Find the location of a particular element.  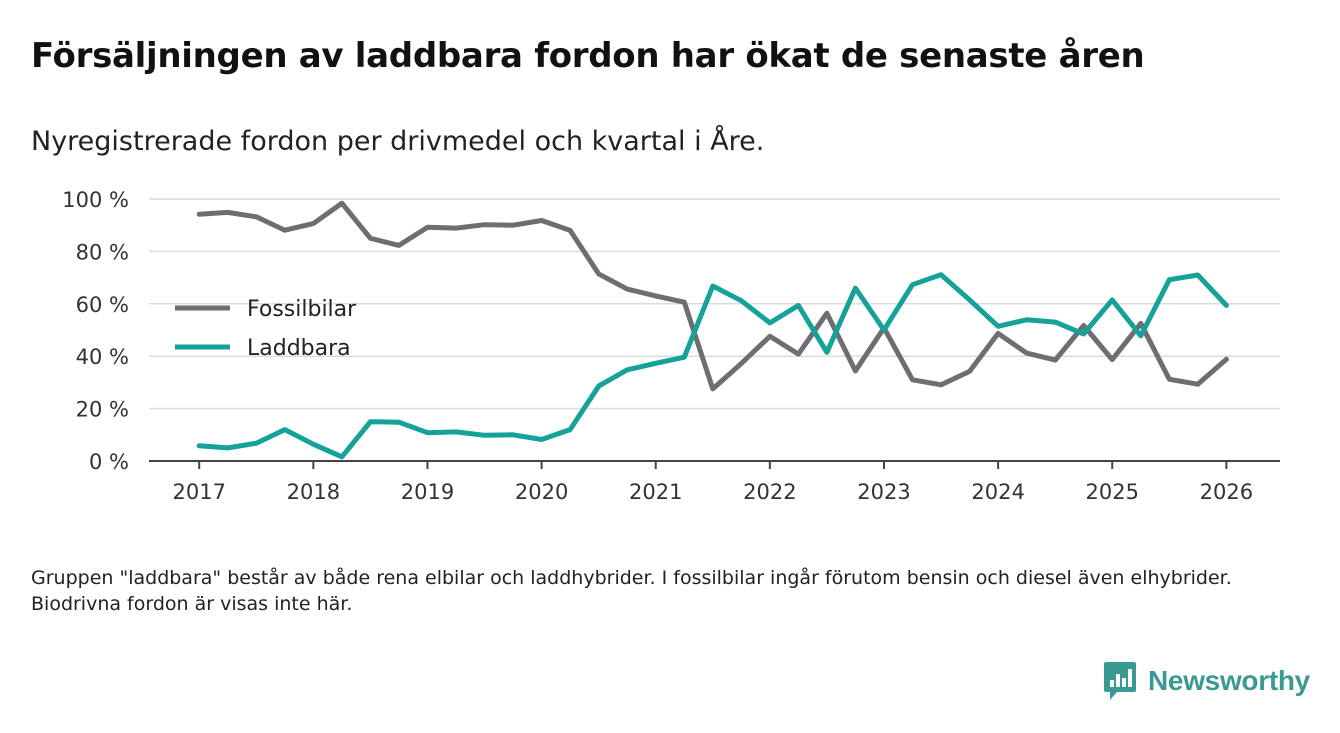

x-tick-label: 2023 is located at coordinates (883, 492).